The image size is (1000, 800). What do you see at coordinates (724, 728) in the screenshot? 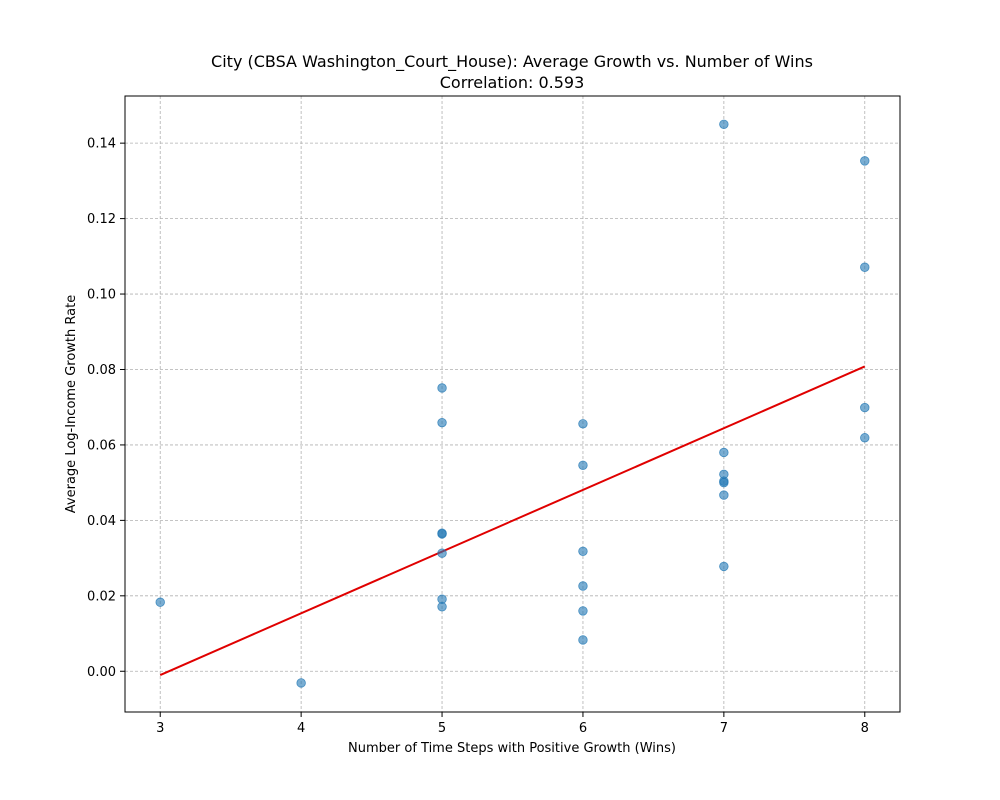
I see `x-tick-label: 7` at bounding box center [724, 728].